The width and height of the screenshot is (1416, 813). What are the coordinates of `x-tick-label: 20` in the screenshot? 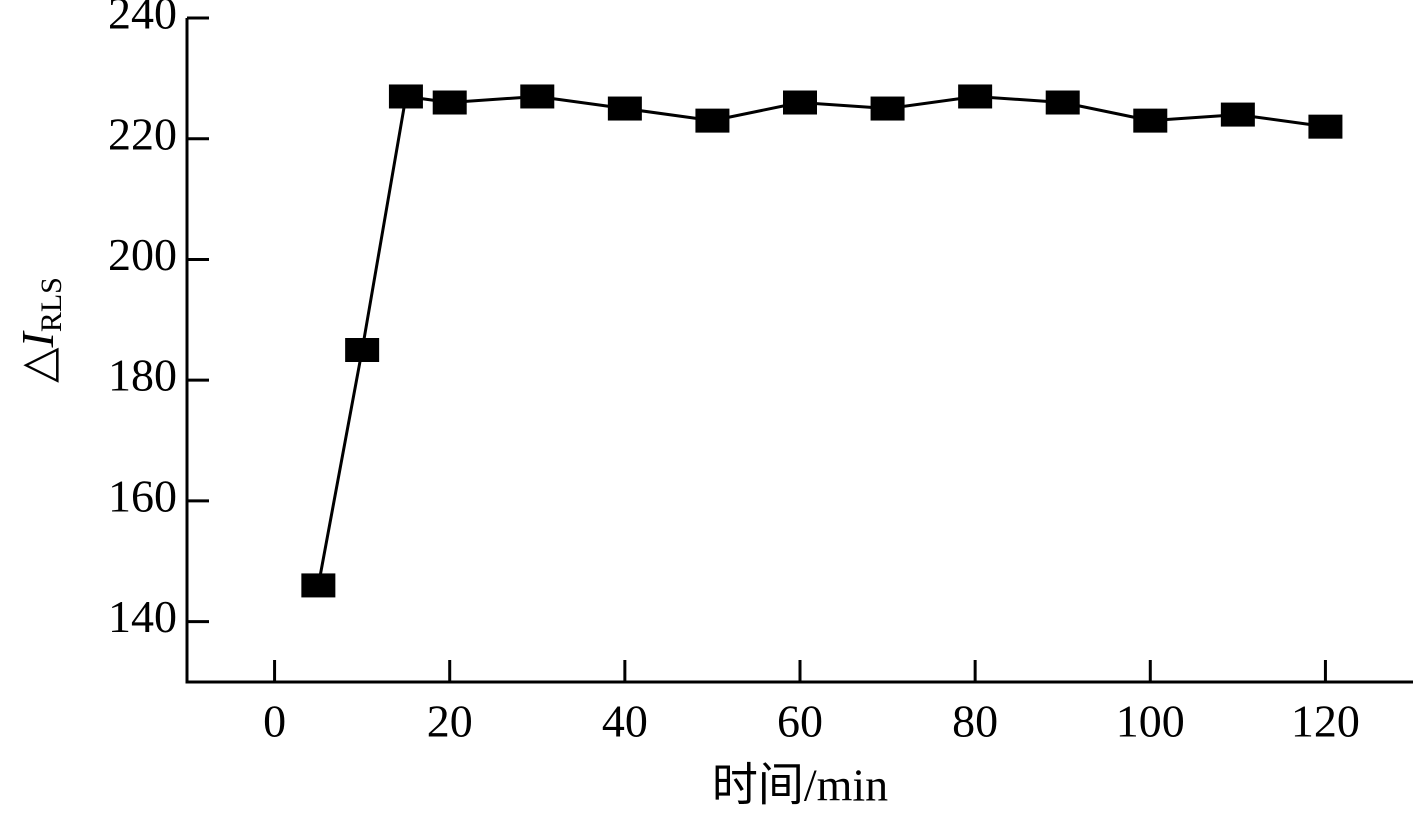 It's located at (450, 721).